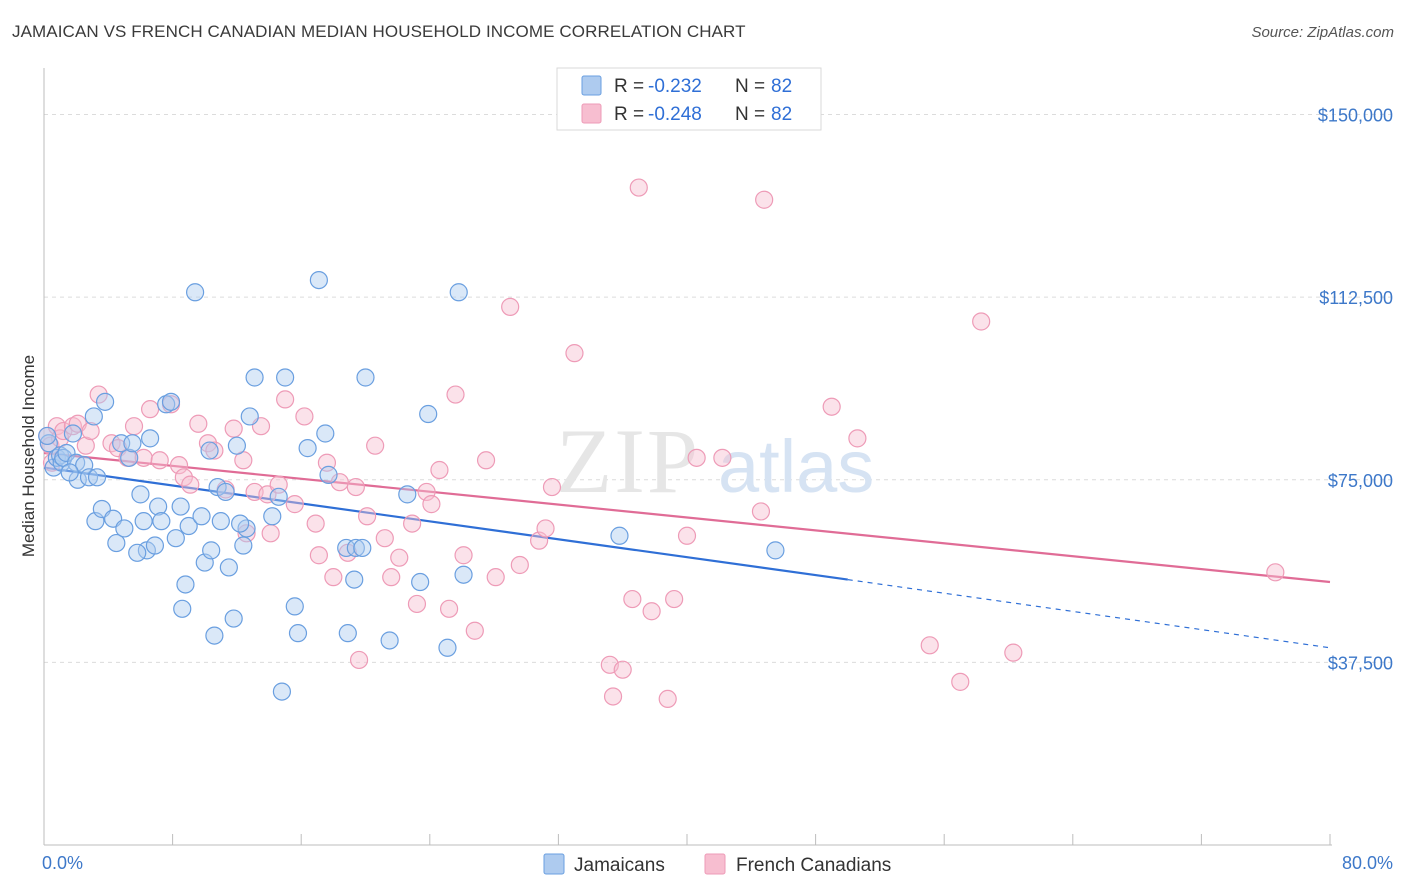 The width and height of the screenshot is (1406, 892). I want to click on bottom-legend-swatch-french-canadians, so click(715, 864).